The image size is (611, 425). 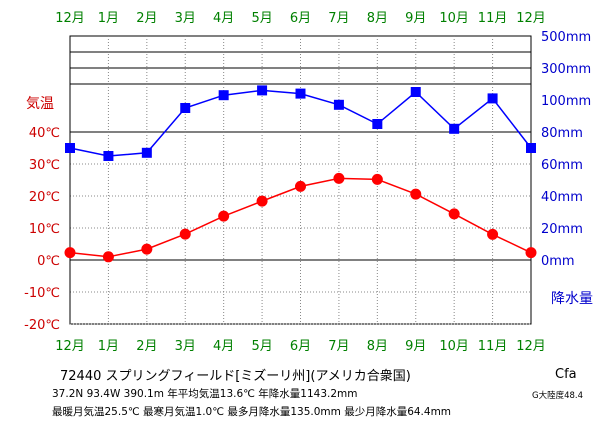 What do you see at coordinates (562, 165) in the screenshot?
I see `precipitation-tick-label: 60mm` at bounding box center [562, 165].